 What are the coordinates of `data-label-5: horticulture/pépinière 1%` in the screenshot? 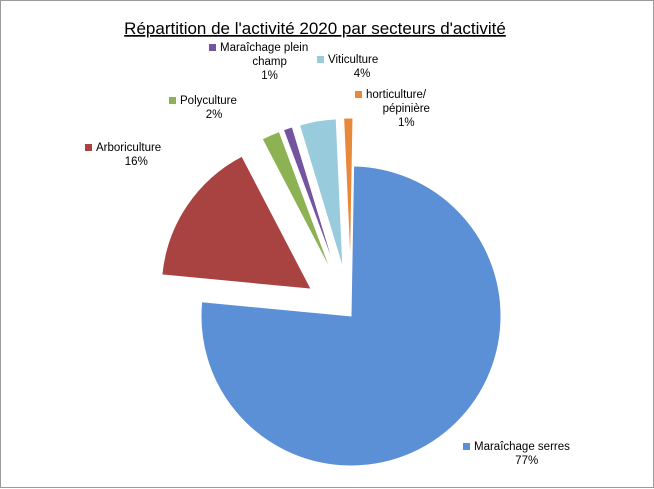 It's located at (392, 109).